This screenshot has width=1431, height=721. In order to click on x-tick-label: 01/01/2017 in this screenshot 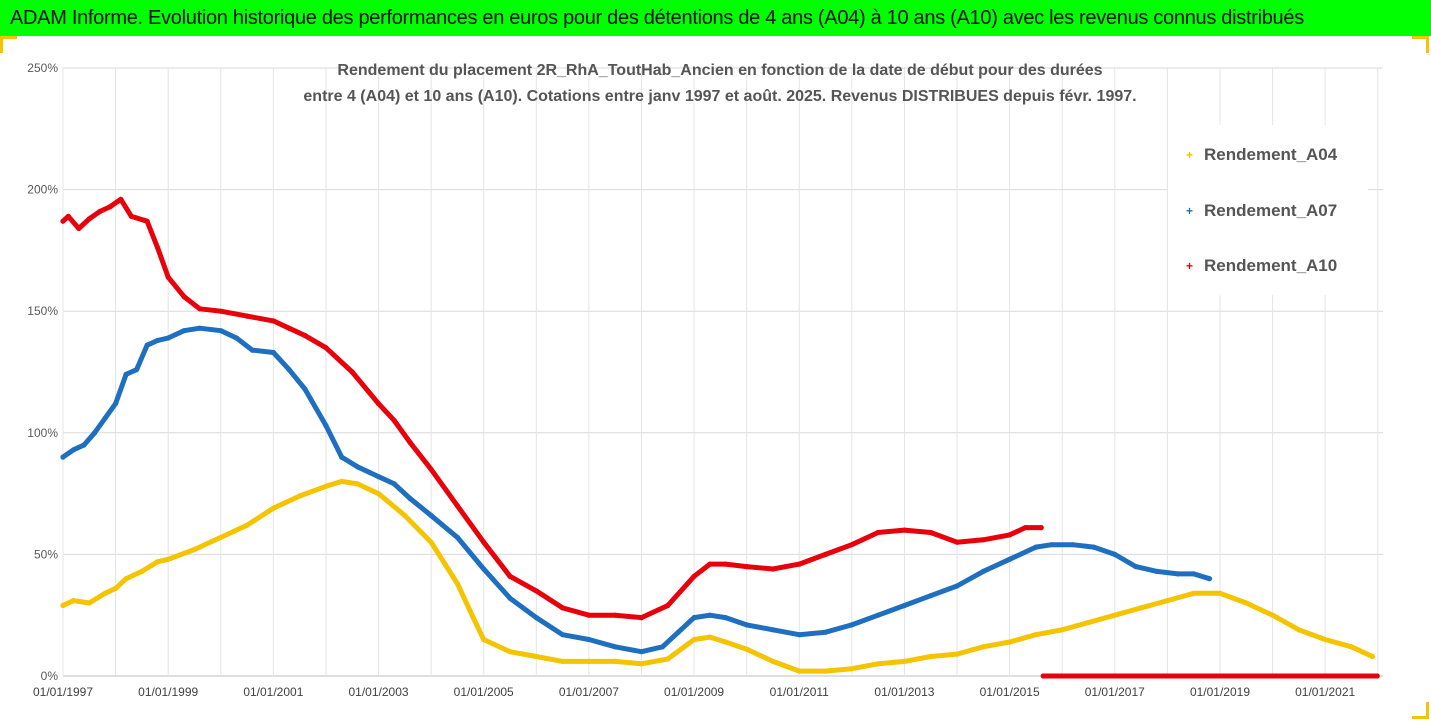, I will do `click(1115, 692)`.